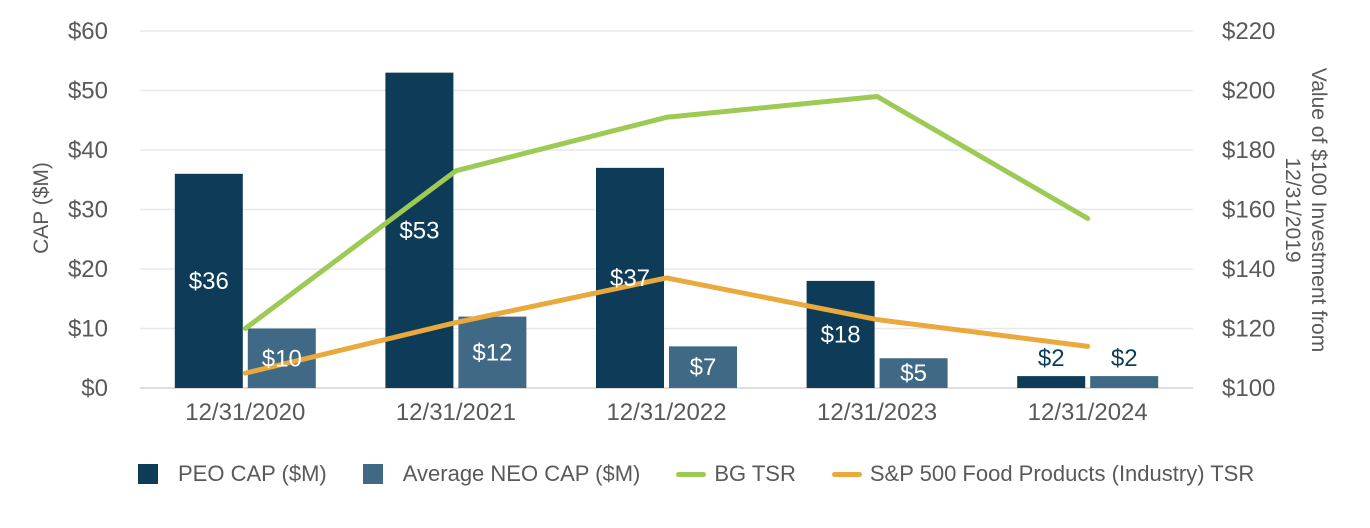  I want to click on line-s-p-500-food-products-industry-tsr, so click(666, 325).